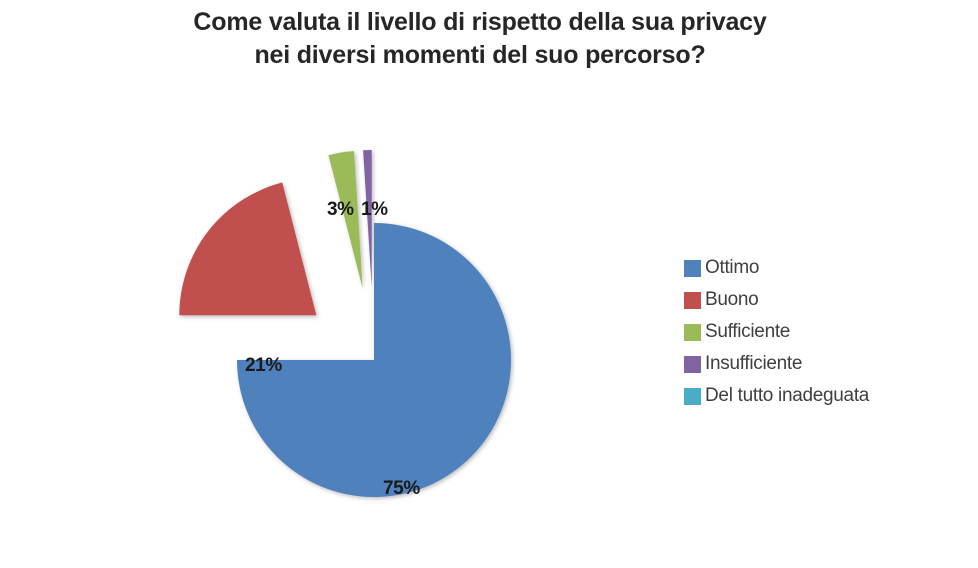  Describe the element at coordinates (401, 488) in the screenshot. I see `data-label-ottimo: 75%` at that location.